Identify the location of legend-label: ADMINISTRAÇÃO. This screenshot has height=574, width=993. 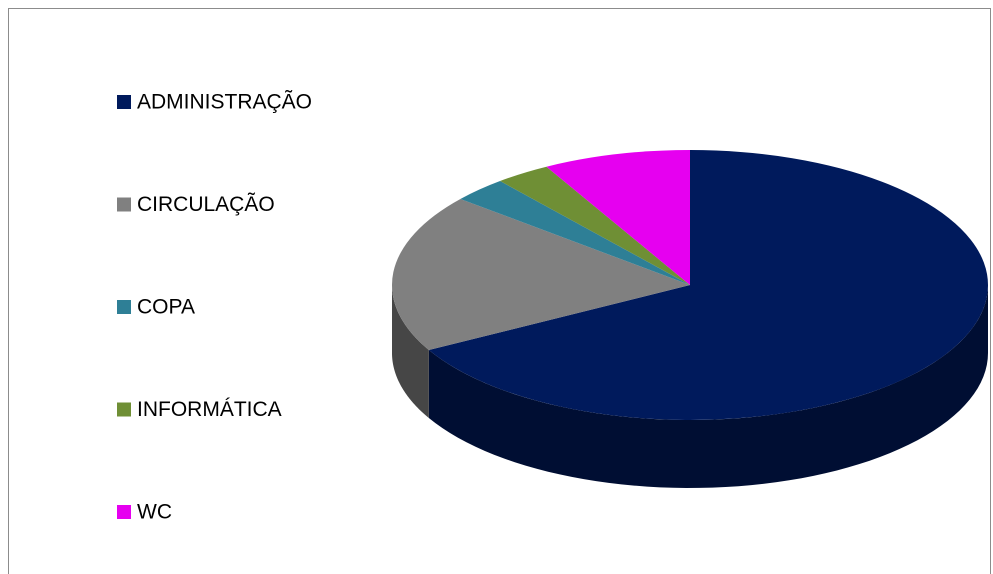
(224, 102).